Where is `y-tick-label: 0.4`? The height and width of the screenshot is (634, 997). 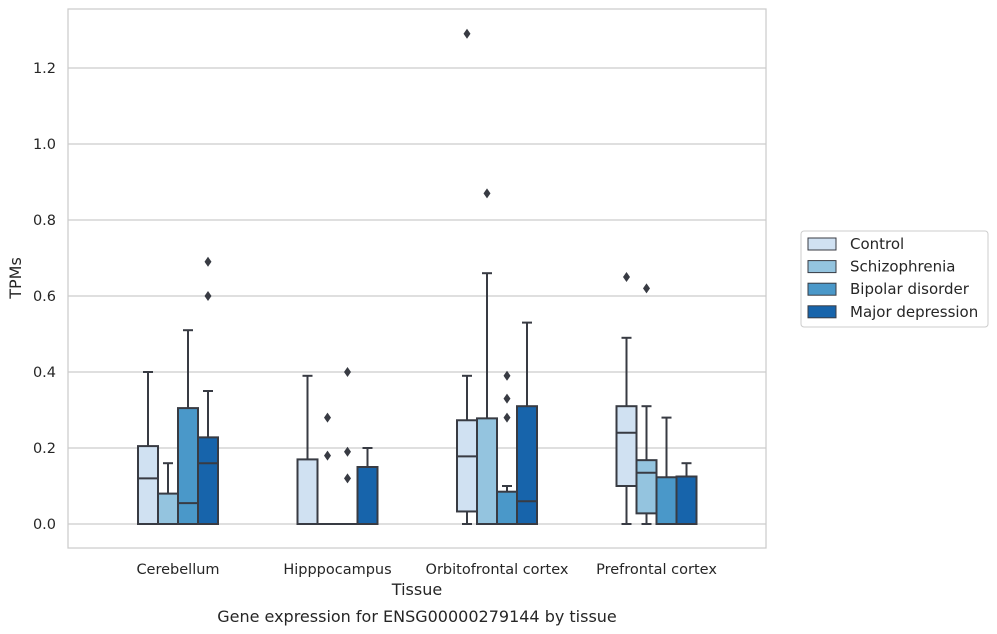
y-tick-label: 0.4 is located at coordinates (44, 373).